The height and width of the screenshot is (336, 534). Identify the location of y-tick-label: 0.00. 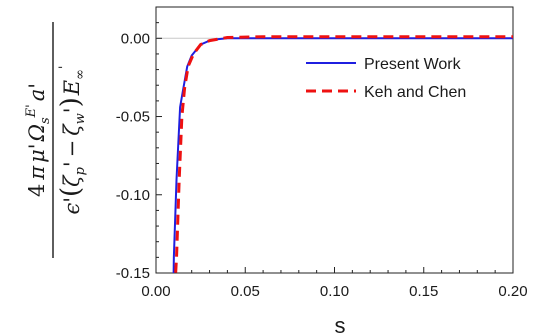
(135, 38).